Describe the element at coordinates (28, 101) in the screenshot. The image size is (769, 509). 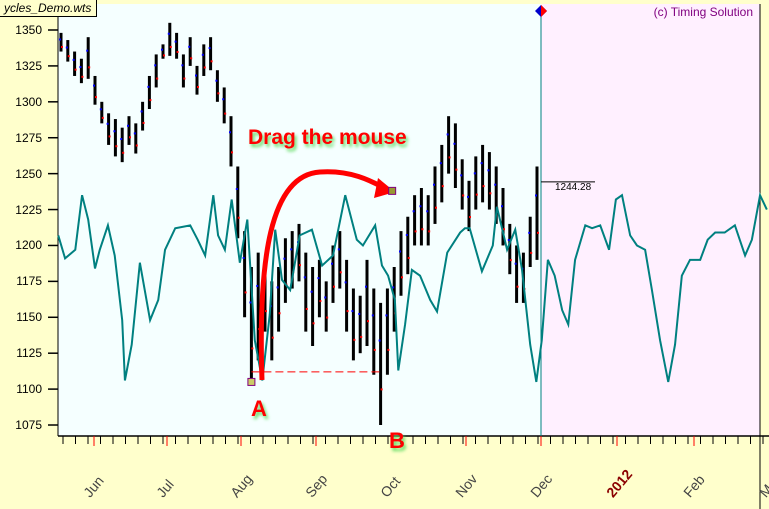
I see `y-tick-label: 1300` at that location.